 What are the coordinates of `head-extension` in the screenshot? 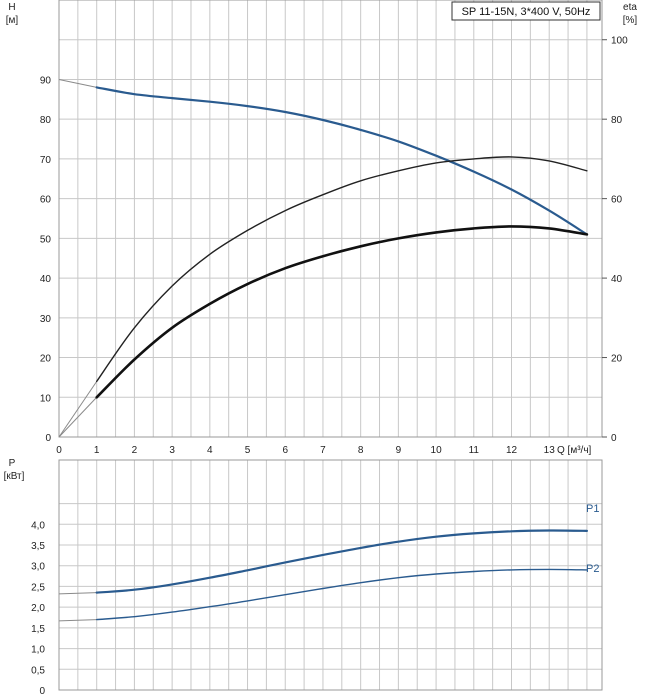 It's located at (77, 83).